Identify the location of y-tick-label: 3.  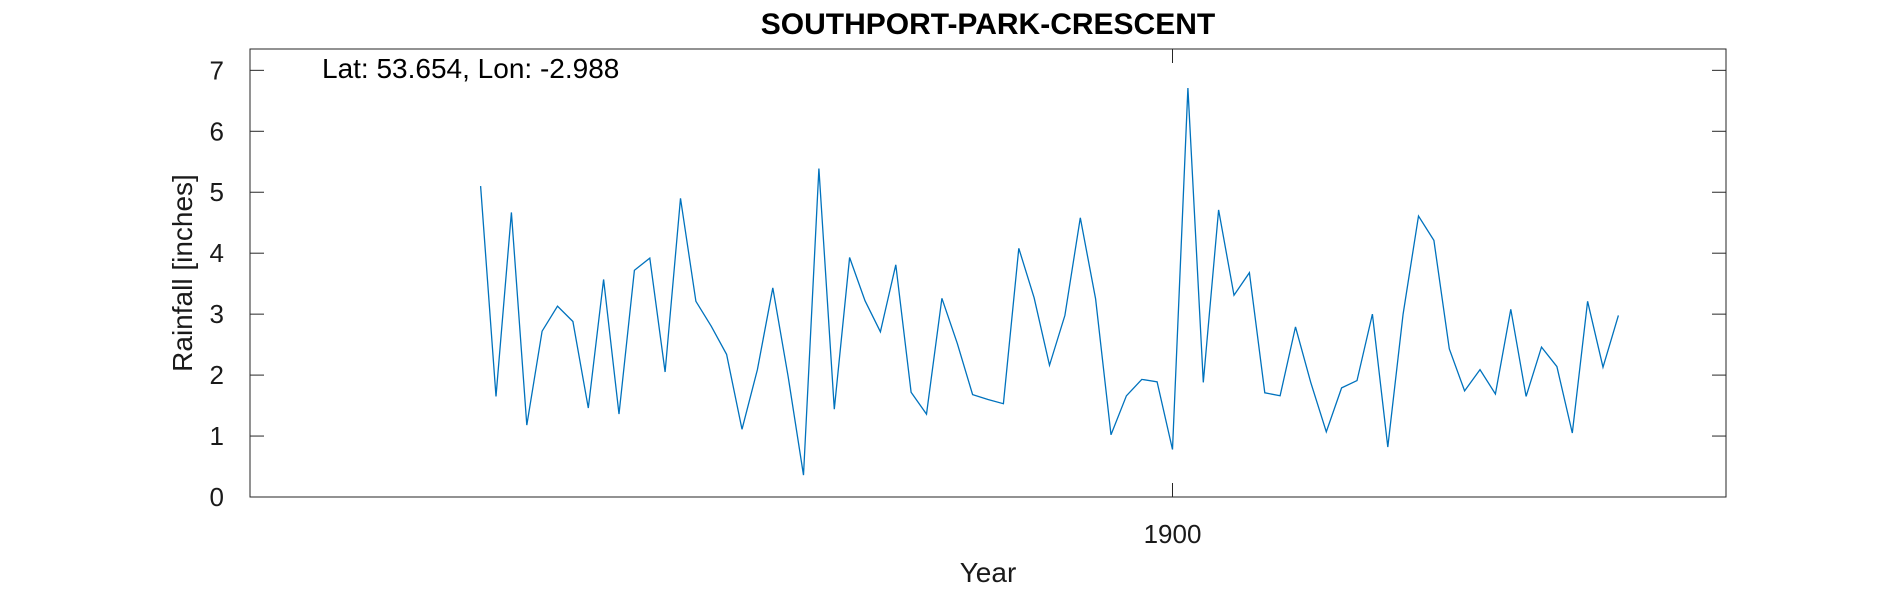
(217, 314).